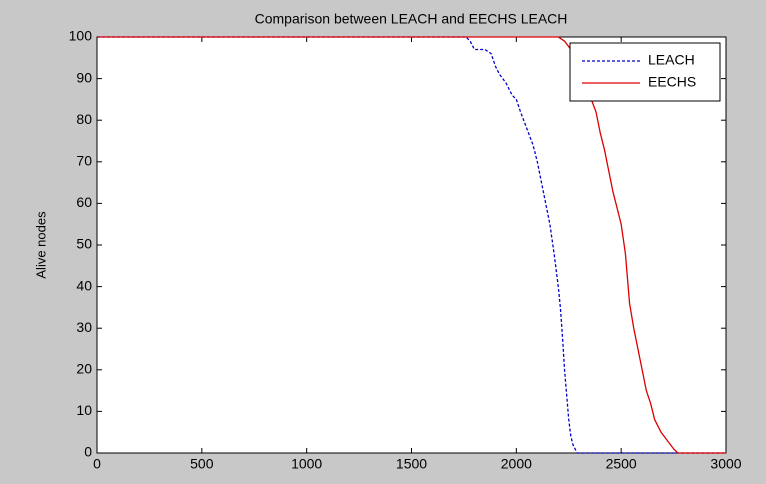 The width and height of the screenshot is (766, 484). I want to click on x-tick-label: 500, so click(202, 464).